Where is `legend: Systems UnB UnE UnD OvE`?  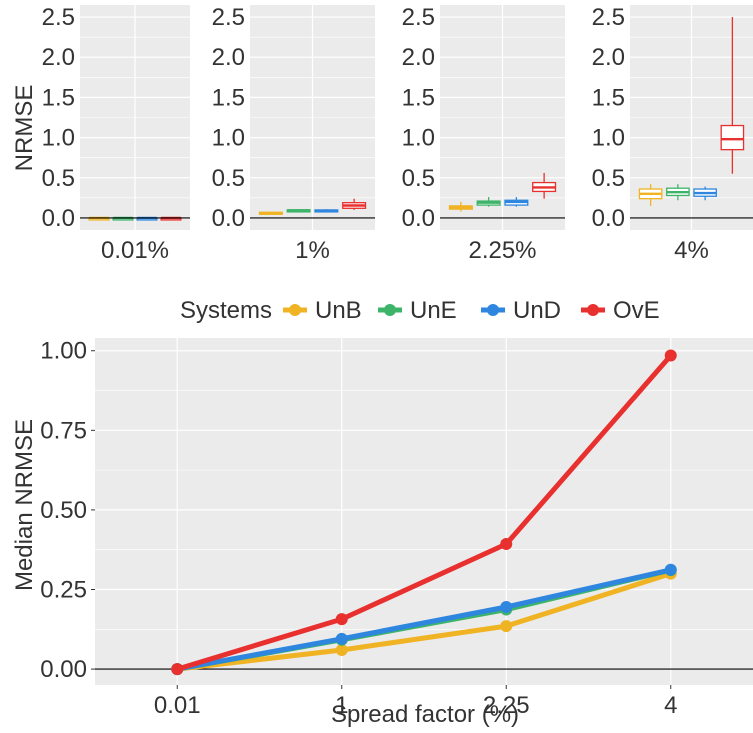 legend: Systems UnB UnE UnD OvE is located at coordinates (420, 310).